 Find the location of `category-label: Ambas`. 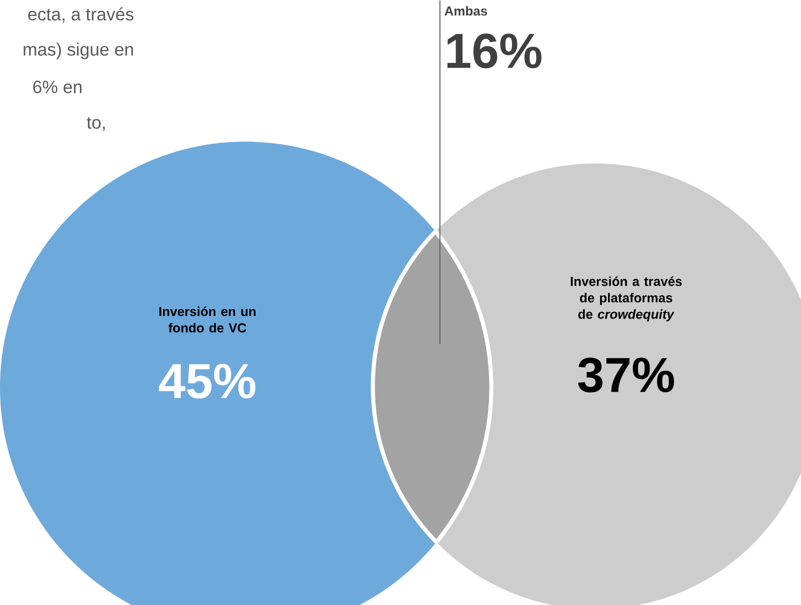

category-label: Ambas is located at coordinates (466, 11).